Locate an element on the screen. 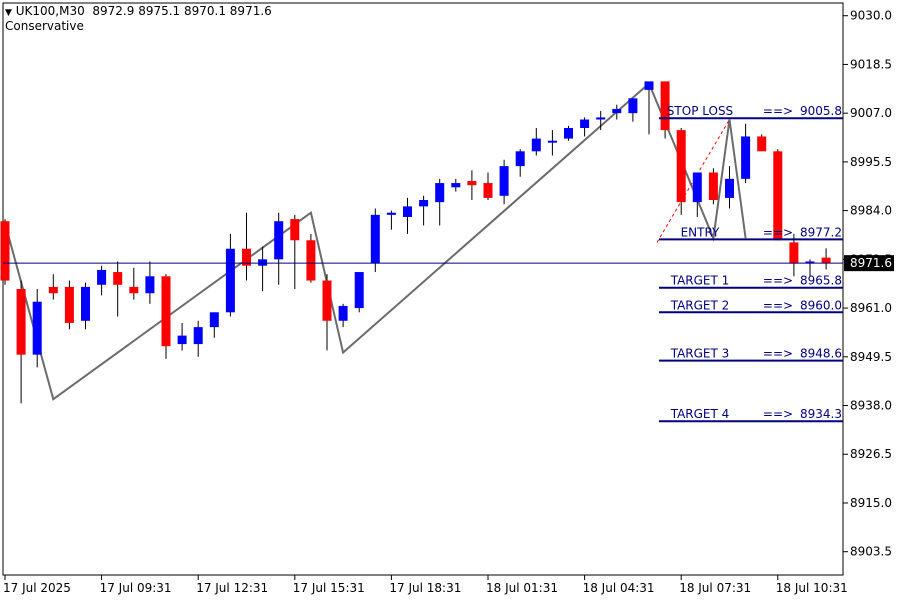 The height and width of the screenshot is (600, 900). level-entry: ENTRY ==> 8977.2 is located at coordinates (751, 233).